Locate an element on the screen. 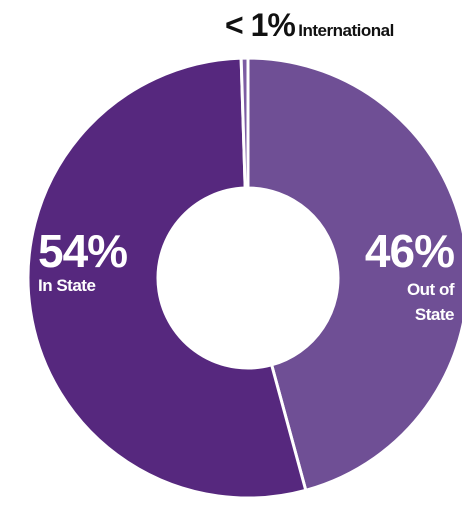 This screenshot has width=462, height=526. international-label: < 1% International is located at coordinates (309, 25).